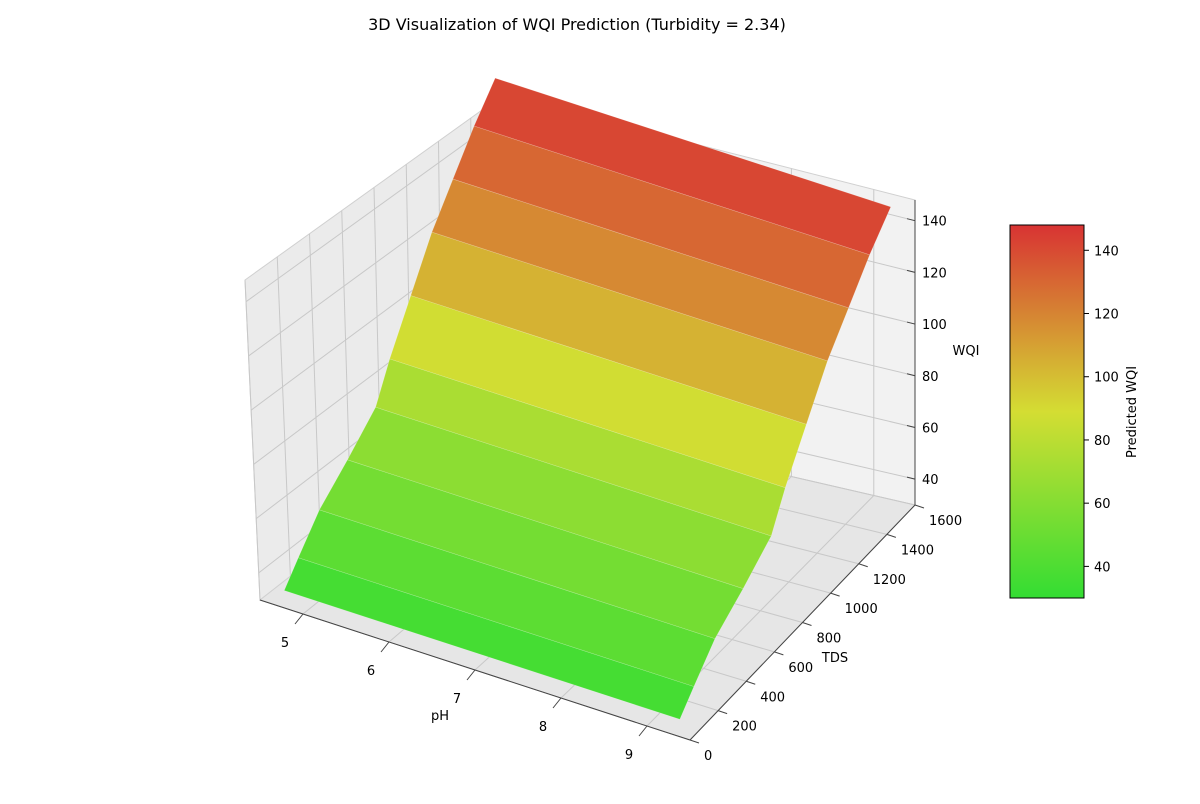 This screenshot has width=1200, height=804. I want to click on colorbar-tick-label: 40, so click(1102, 567).